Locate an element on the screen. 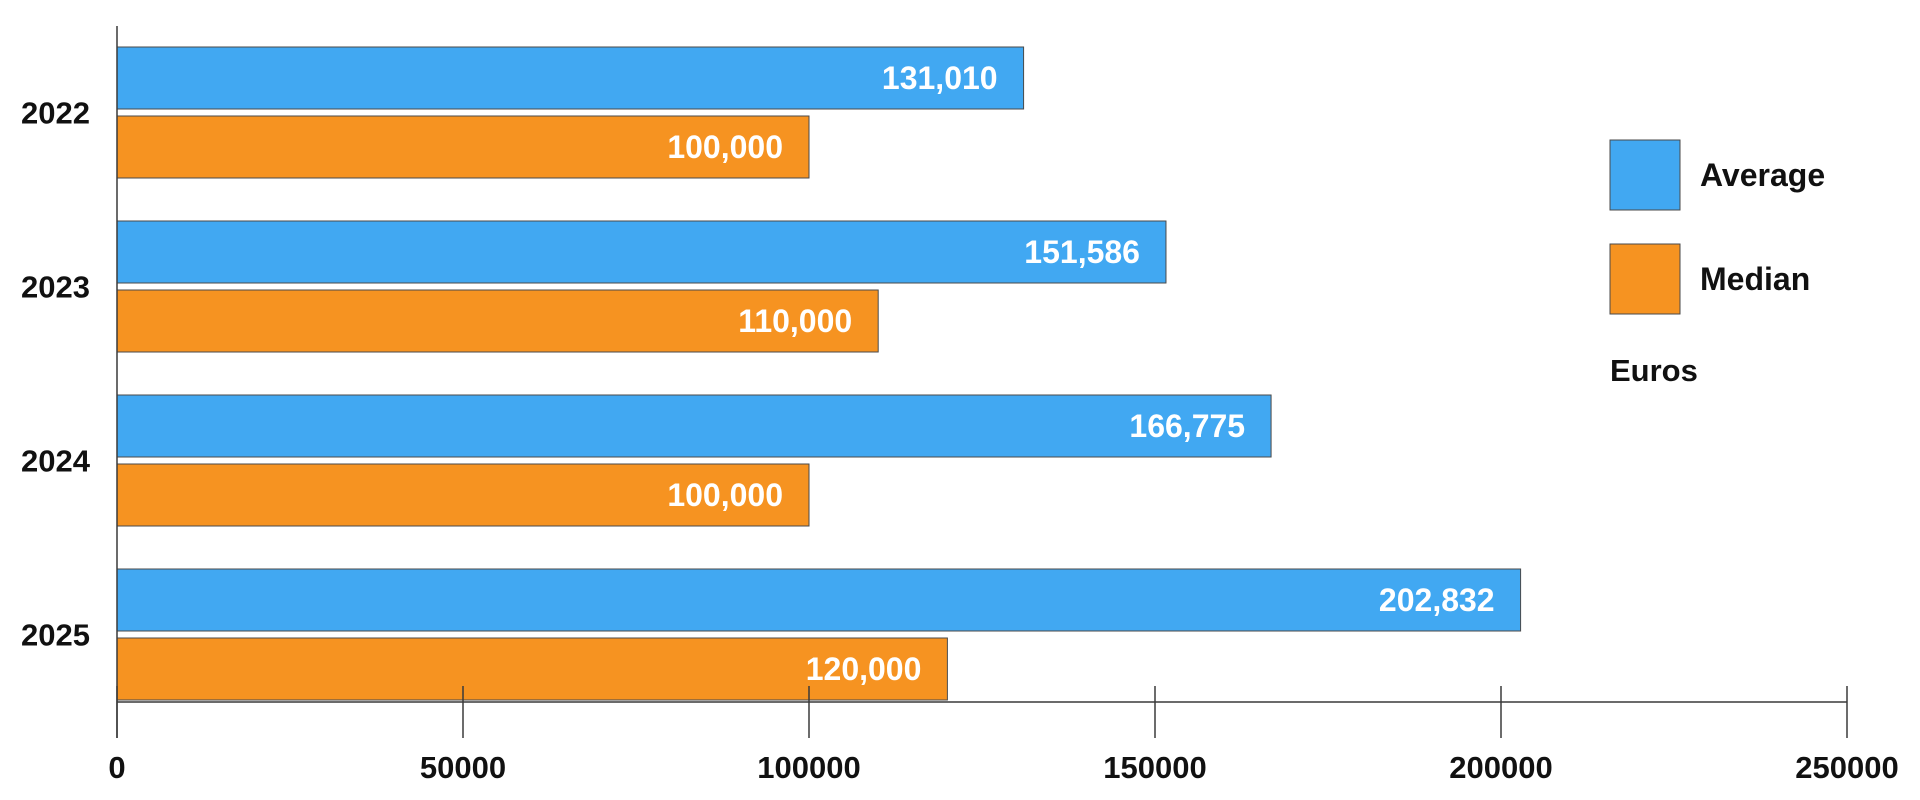  category-label-2023: 2023 is located at coordinates (55, 287).